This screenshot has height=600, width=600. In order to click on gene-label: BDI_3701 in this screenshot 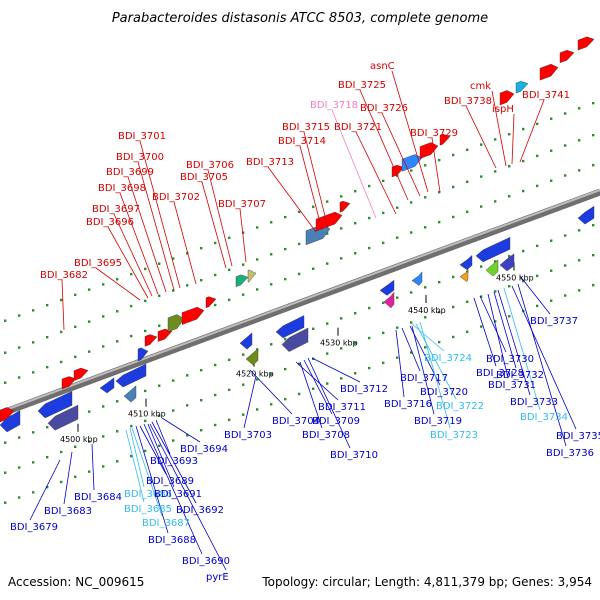, I will do `click(142, 136)`.